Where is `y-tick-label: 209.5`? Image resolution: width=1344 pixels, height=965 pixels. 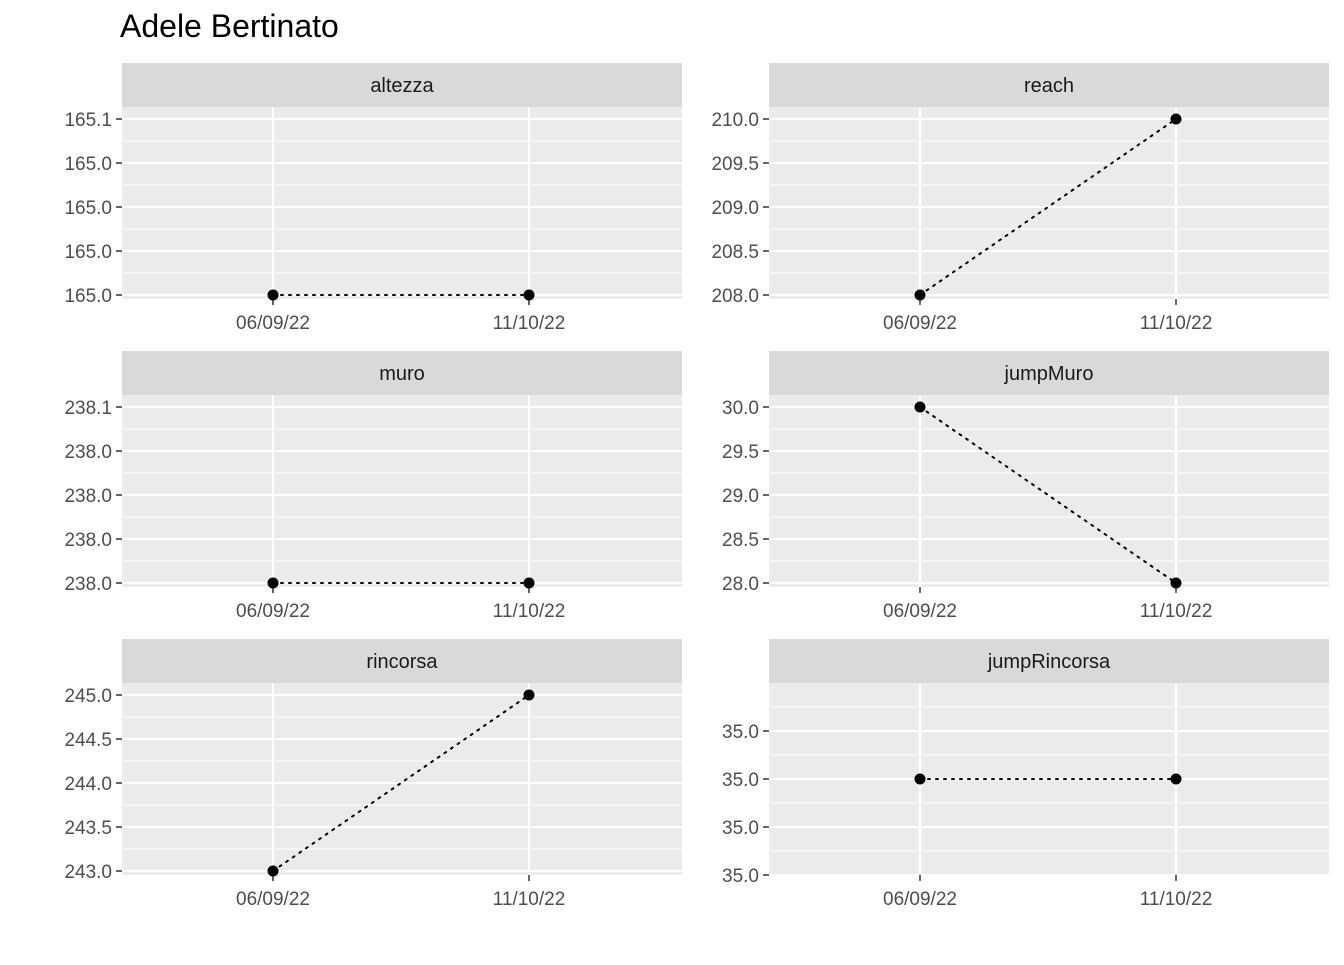 y-tick-label: 209.5 is located at coordinates (735, 164).